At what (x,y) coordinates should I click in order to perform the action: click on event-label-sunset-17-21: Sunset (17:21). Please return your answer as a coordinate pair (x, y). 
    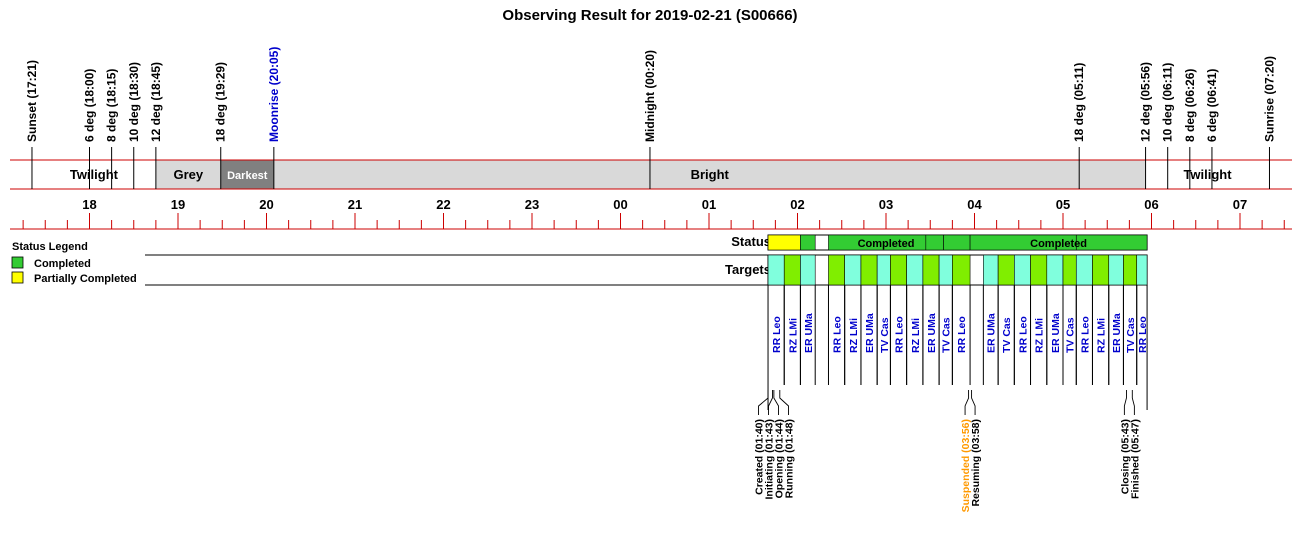
    Looking at the image, I should click on (32, 101).